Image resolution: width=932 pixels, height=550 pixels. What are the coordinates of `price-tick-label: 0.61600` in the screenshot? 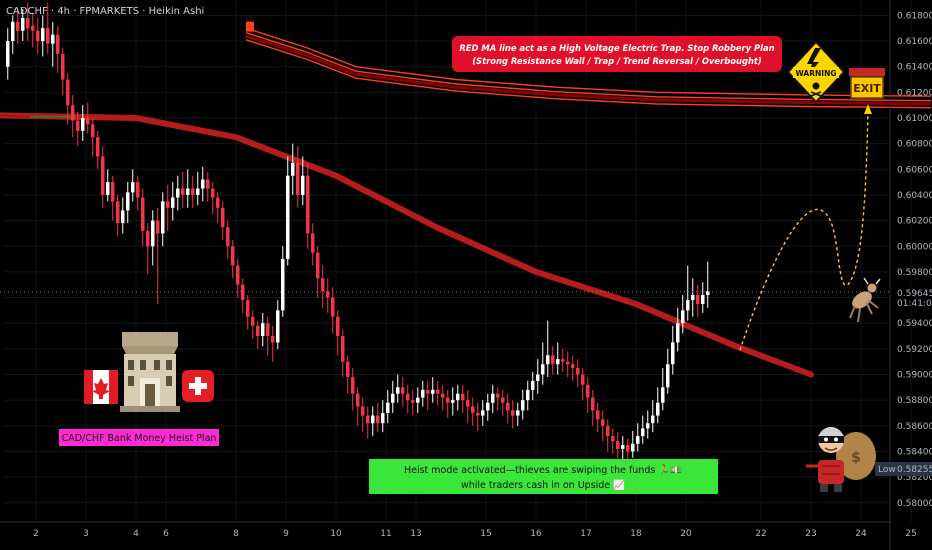 It's located at (914, 42).